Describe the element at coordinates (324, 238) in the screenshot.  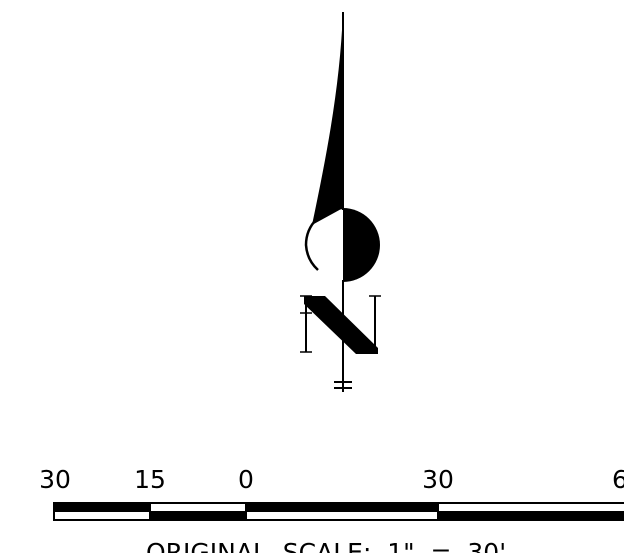
I see `north-arrow-open-arc` at that location.